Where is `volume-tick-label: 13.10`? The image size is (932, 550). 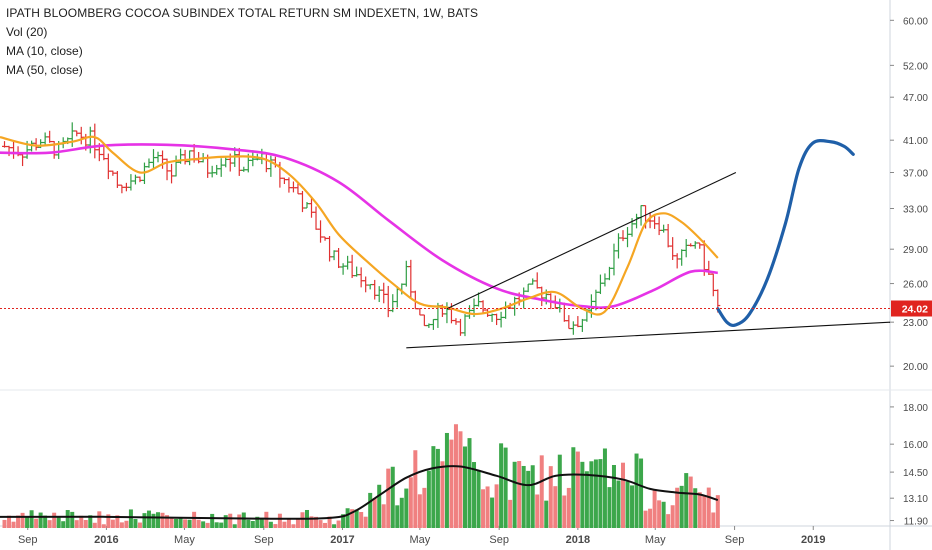
volume-tick-label: 13.10 is located at coordinates (915, 499).